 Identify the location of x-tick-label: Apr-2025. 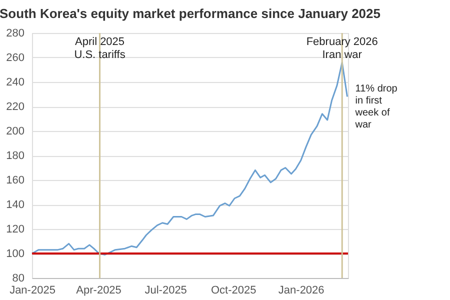
(99, 290).